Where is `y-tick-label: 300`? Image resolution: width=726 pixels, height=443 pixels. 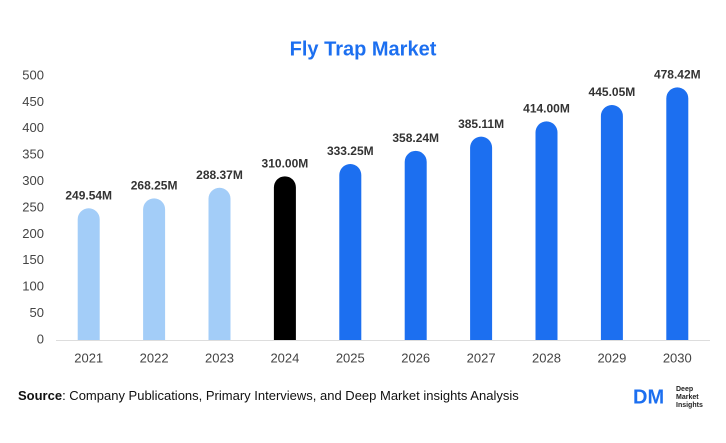
y-tick-label: 300 is located at coordinates (33, 180).